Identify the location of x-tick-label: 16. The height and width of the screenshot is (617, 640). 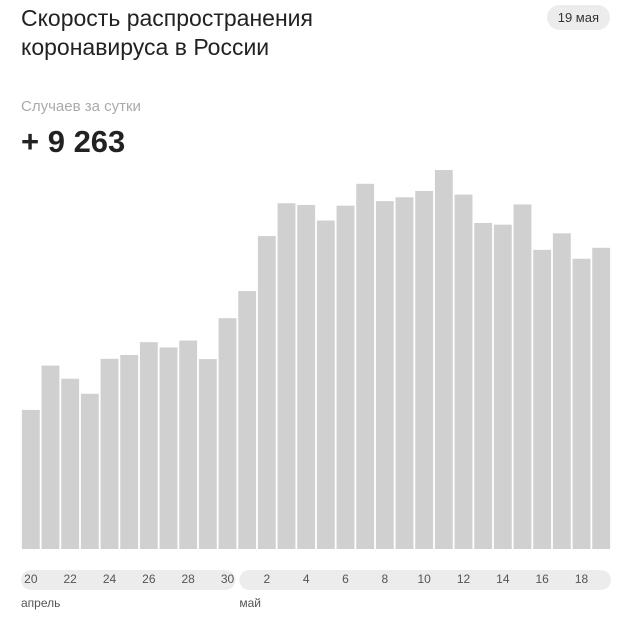
(542, 579).